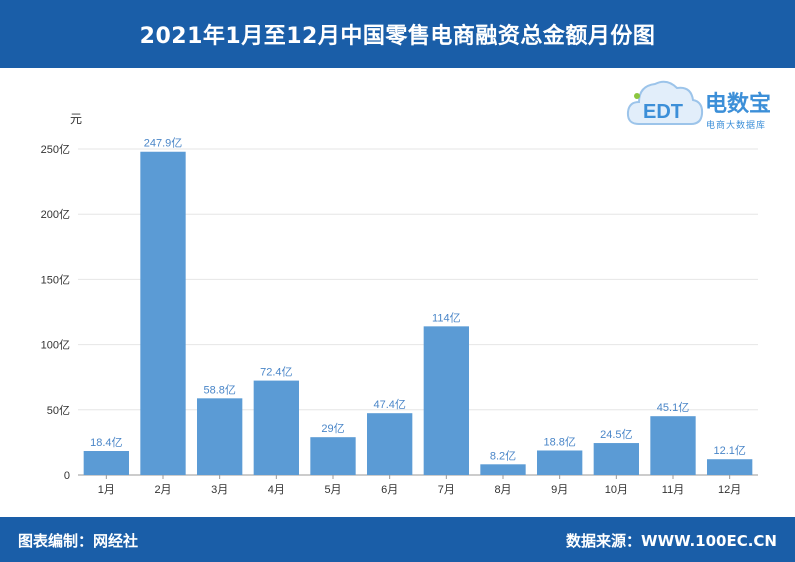 This screenshot has height=562, width=795. What do you see at coordinates (502, 490) in the screenshot?
I see `x-tick-label: 8月` at bounding box center [502, 490].